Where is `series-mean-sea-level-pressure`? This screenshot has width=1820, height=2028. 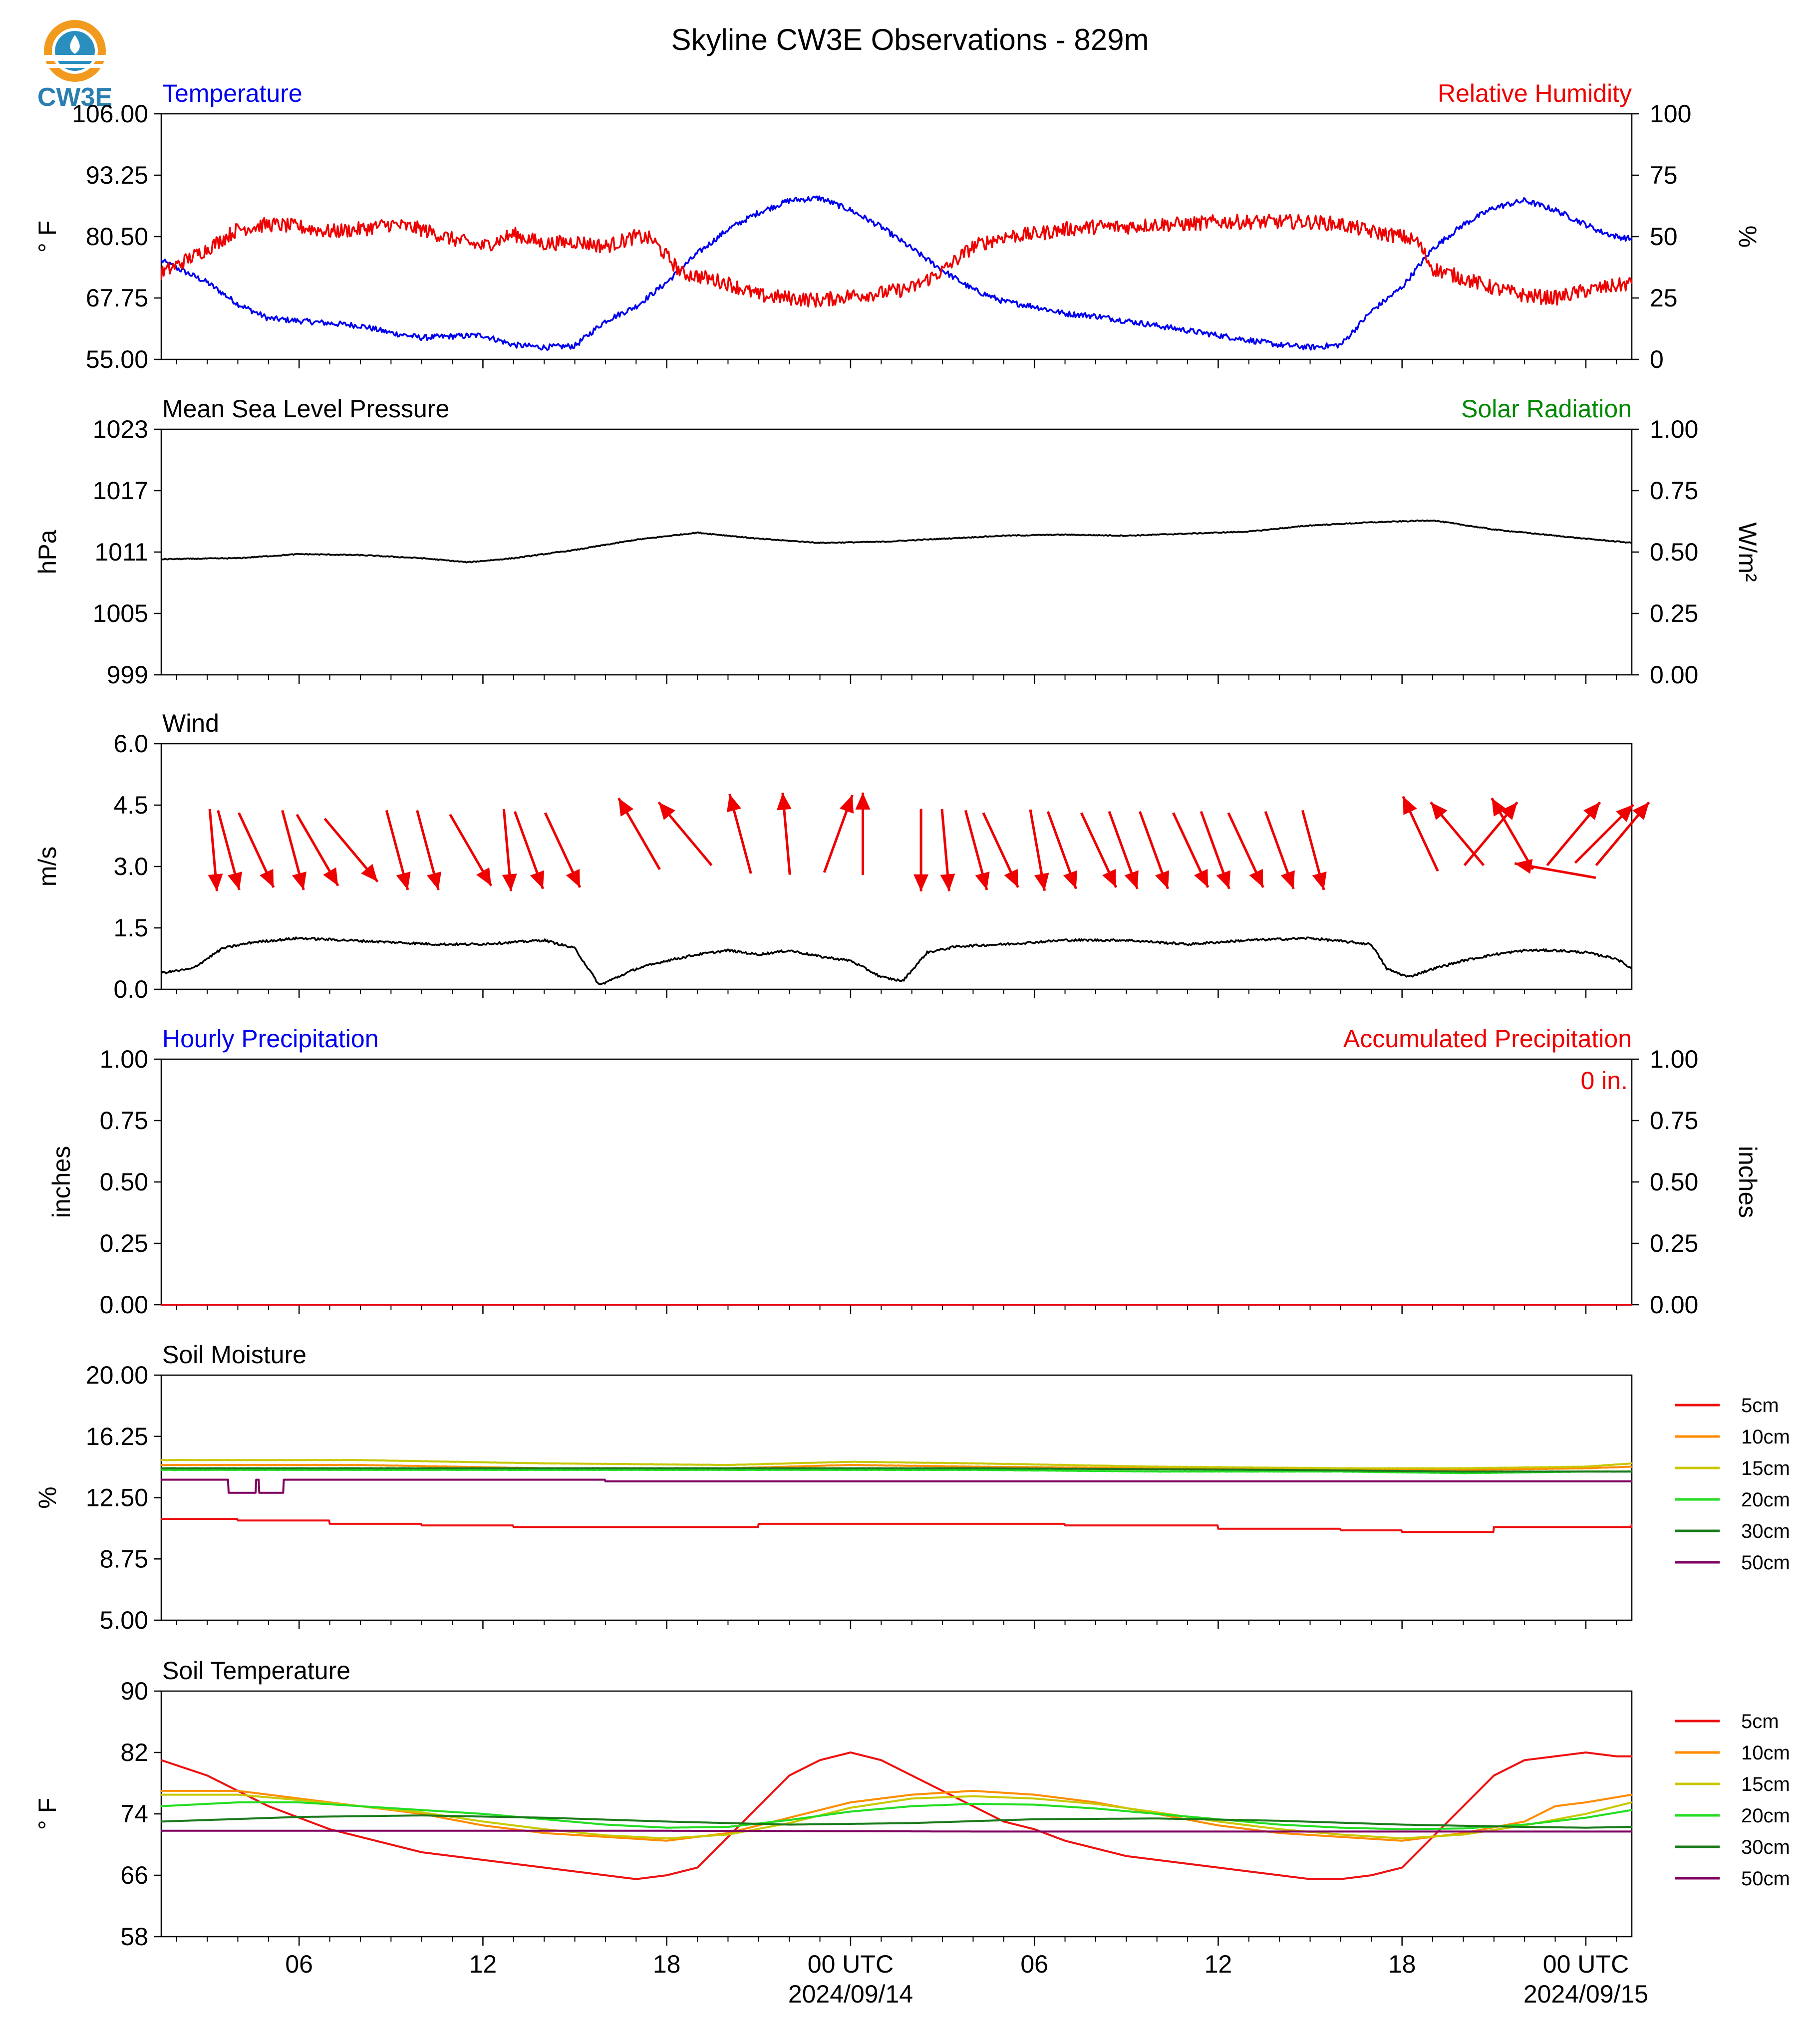
series-mean-sea-level-pressure is located at coordinates (896, 541).